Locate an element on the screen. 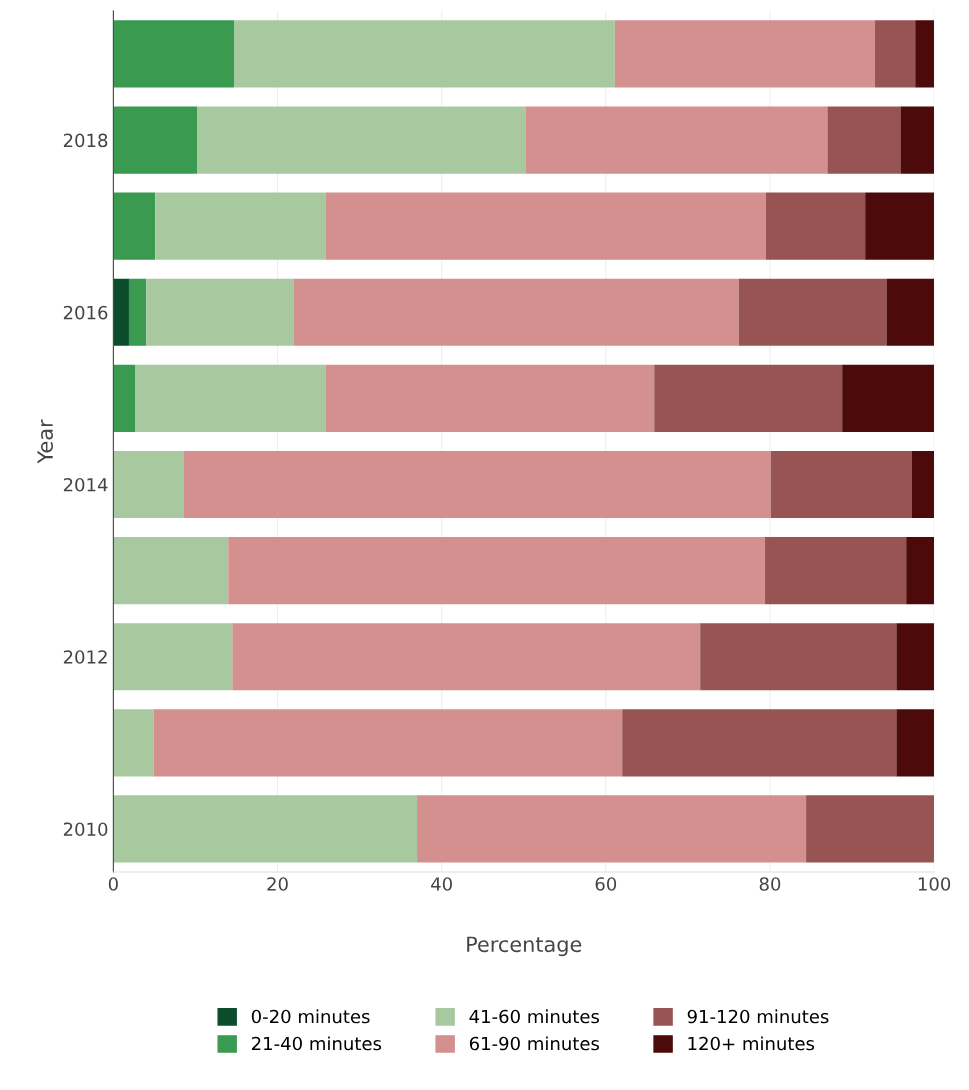  x-tick-label: 60 is located at coordinates (606, 884).